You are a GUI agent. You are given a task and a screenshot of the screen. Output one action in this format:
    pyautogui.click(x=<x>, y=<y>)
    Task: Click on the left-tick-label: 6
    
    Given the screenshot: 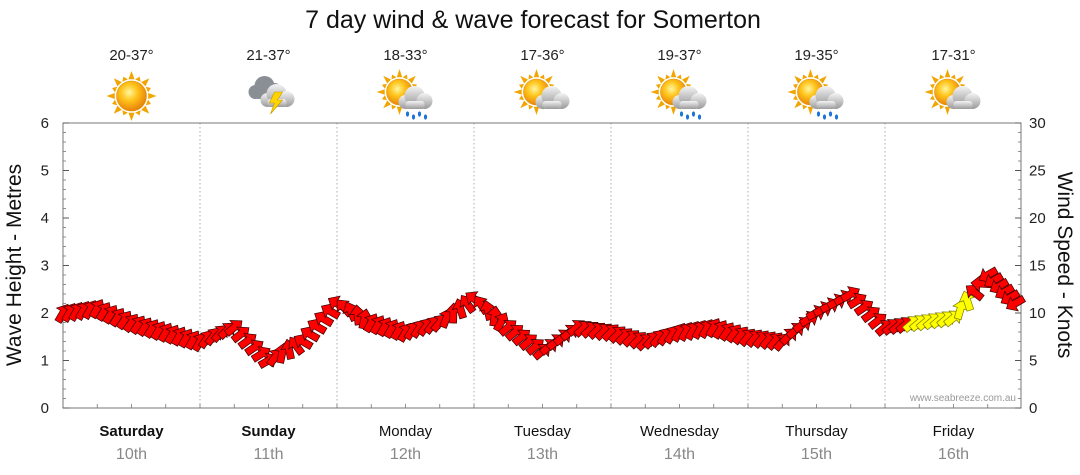 What is the action you would take?
    pyautogui.click(x=45, y=123)
    